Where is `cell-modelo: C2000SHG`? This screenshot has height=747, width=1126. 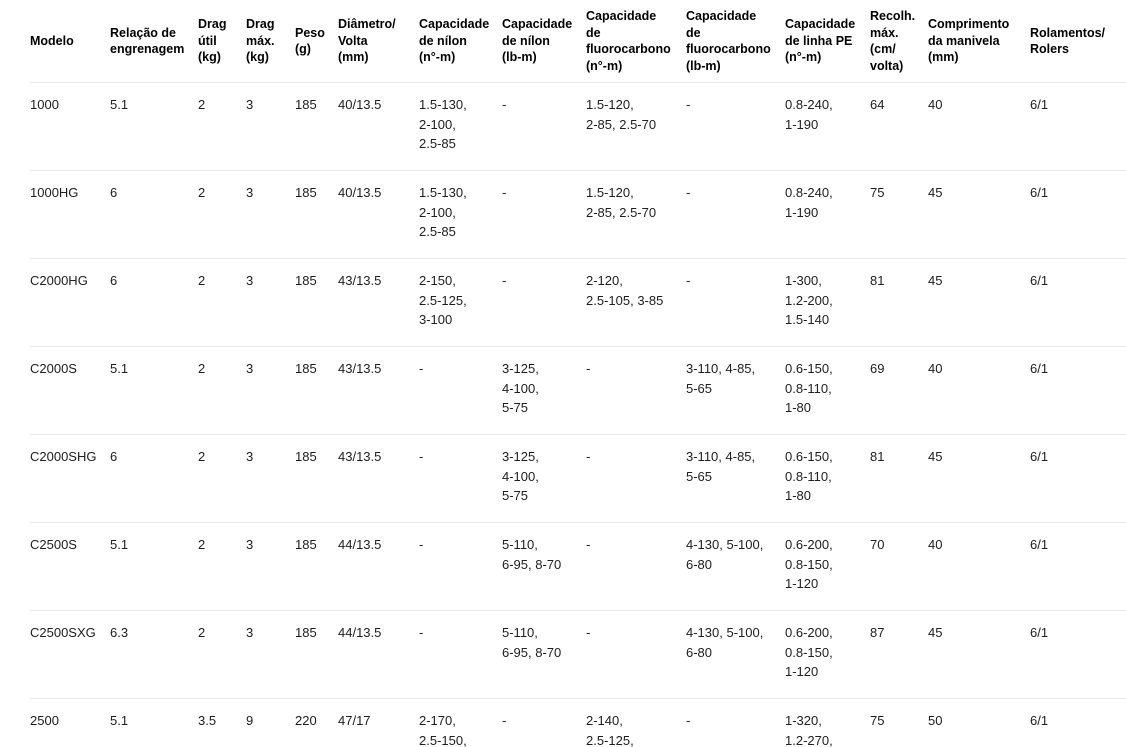
cell-modelo: C2000SHG is located at coordinates (70, 478).